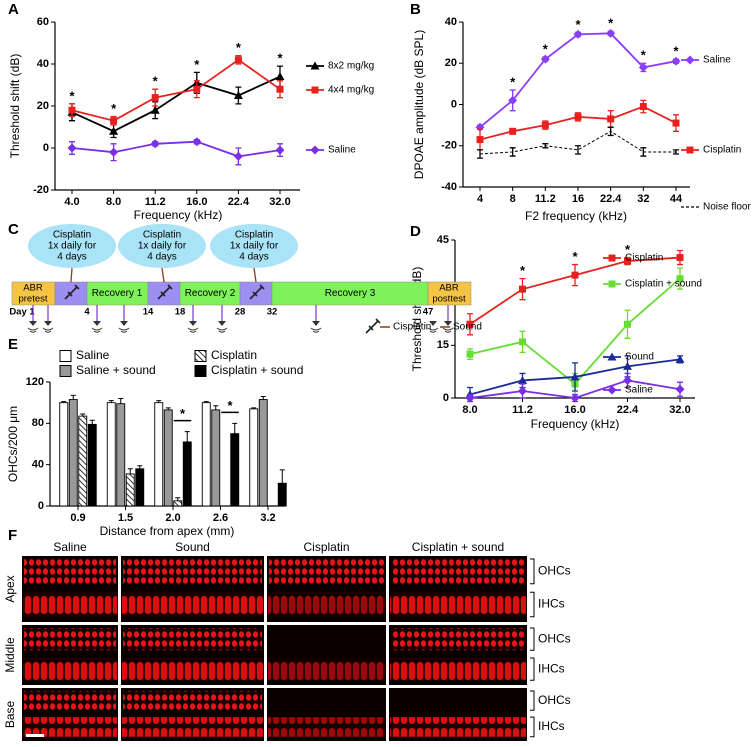  What do you see at coordinates (176, 104) in the screenshot?
I see `series-line` at bounding box center [176, 104].